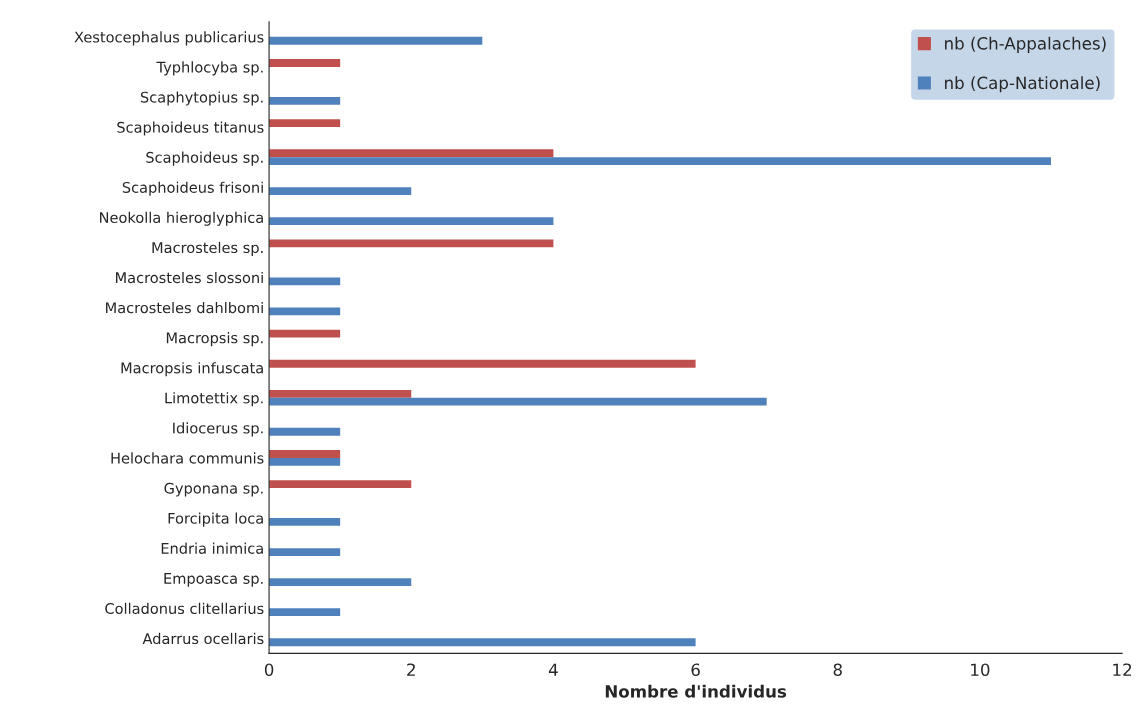  I want to click on x-axis-title: Nombre d'individus, so click(696, 691).